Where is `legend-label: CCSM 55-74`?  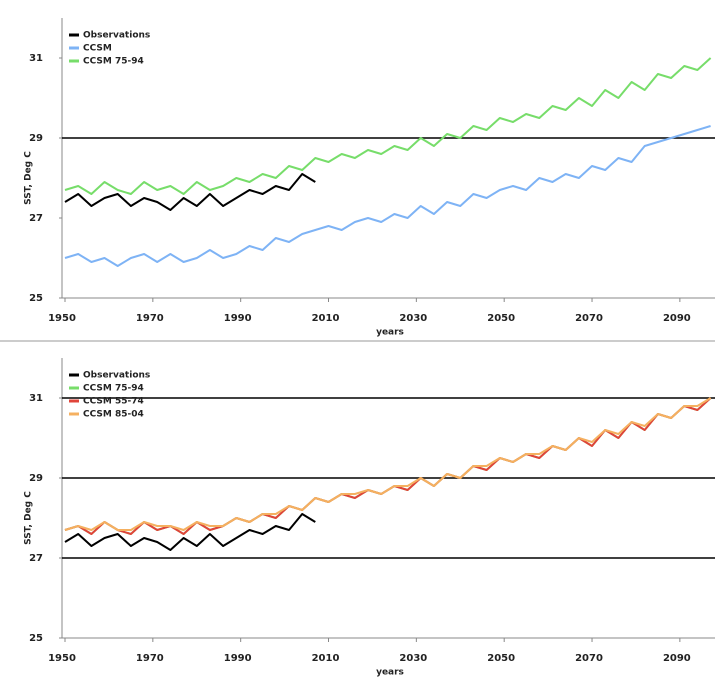 legend-label: CCSM 55-74 is located at coordinates (113, 402).